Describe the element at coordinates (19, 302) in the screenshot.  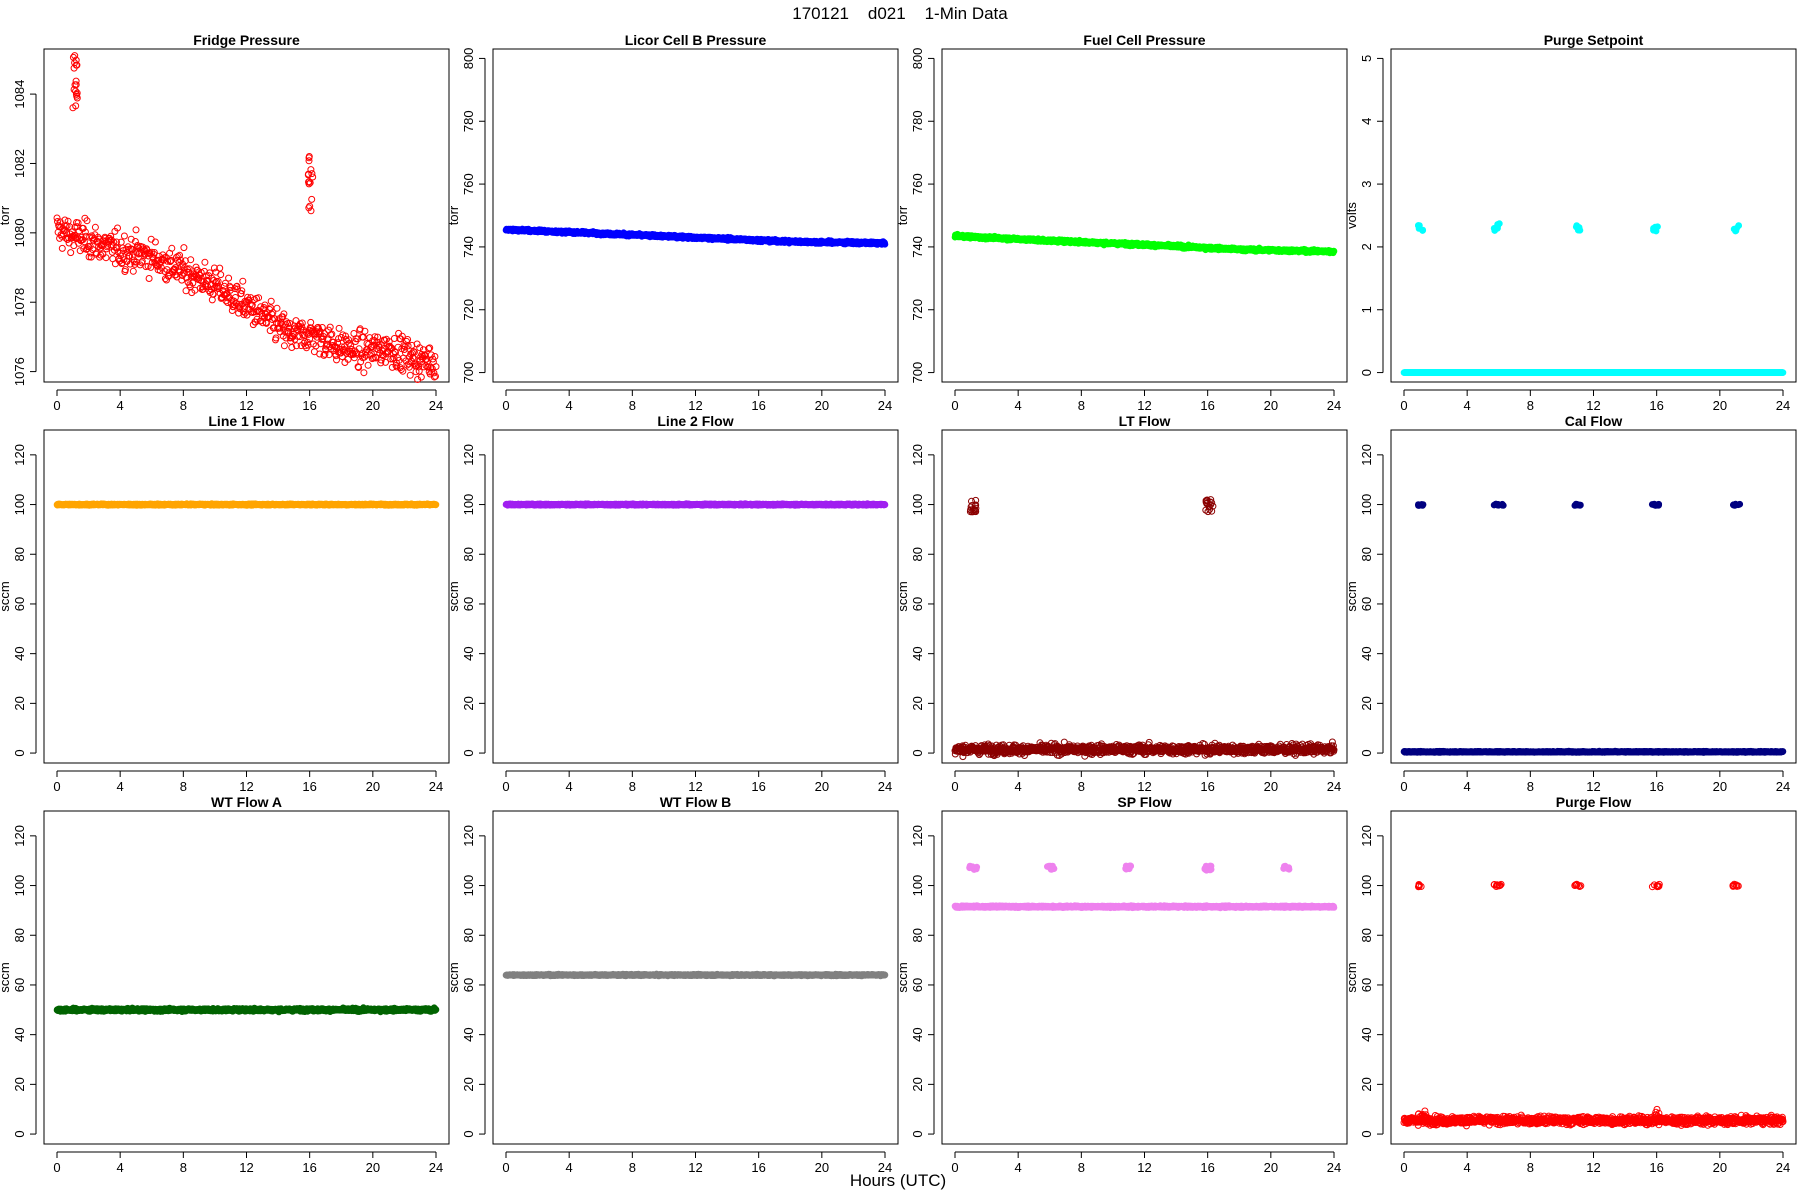
I see `y-tick-label: 1078` at that location.